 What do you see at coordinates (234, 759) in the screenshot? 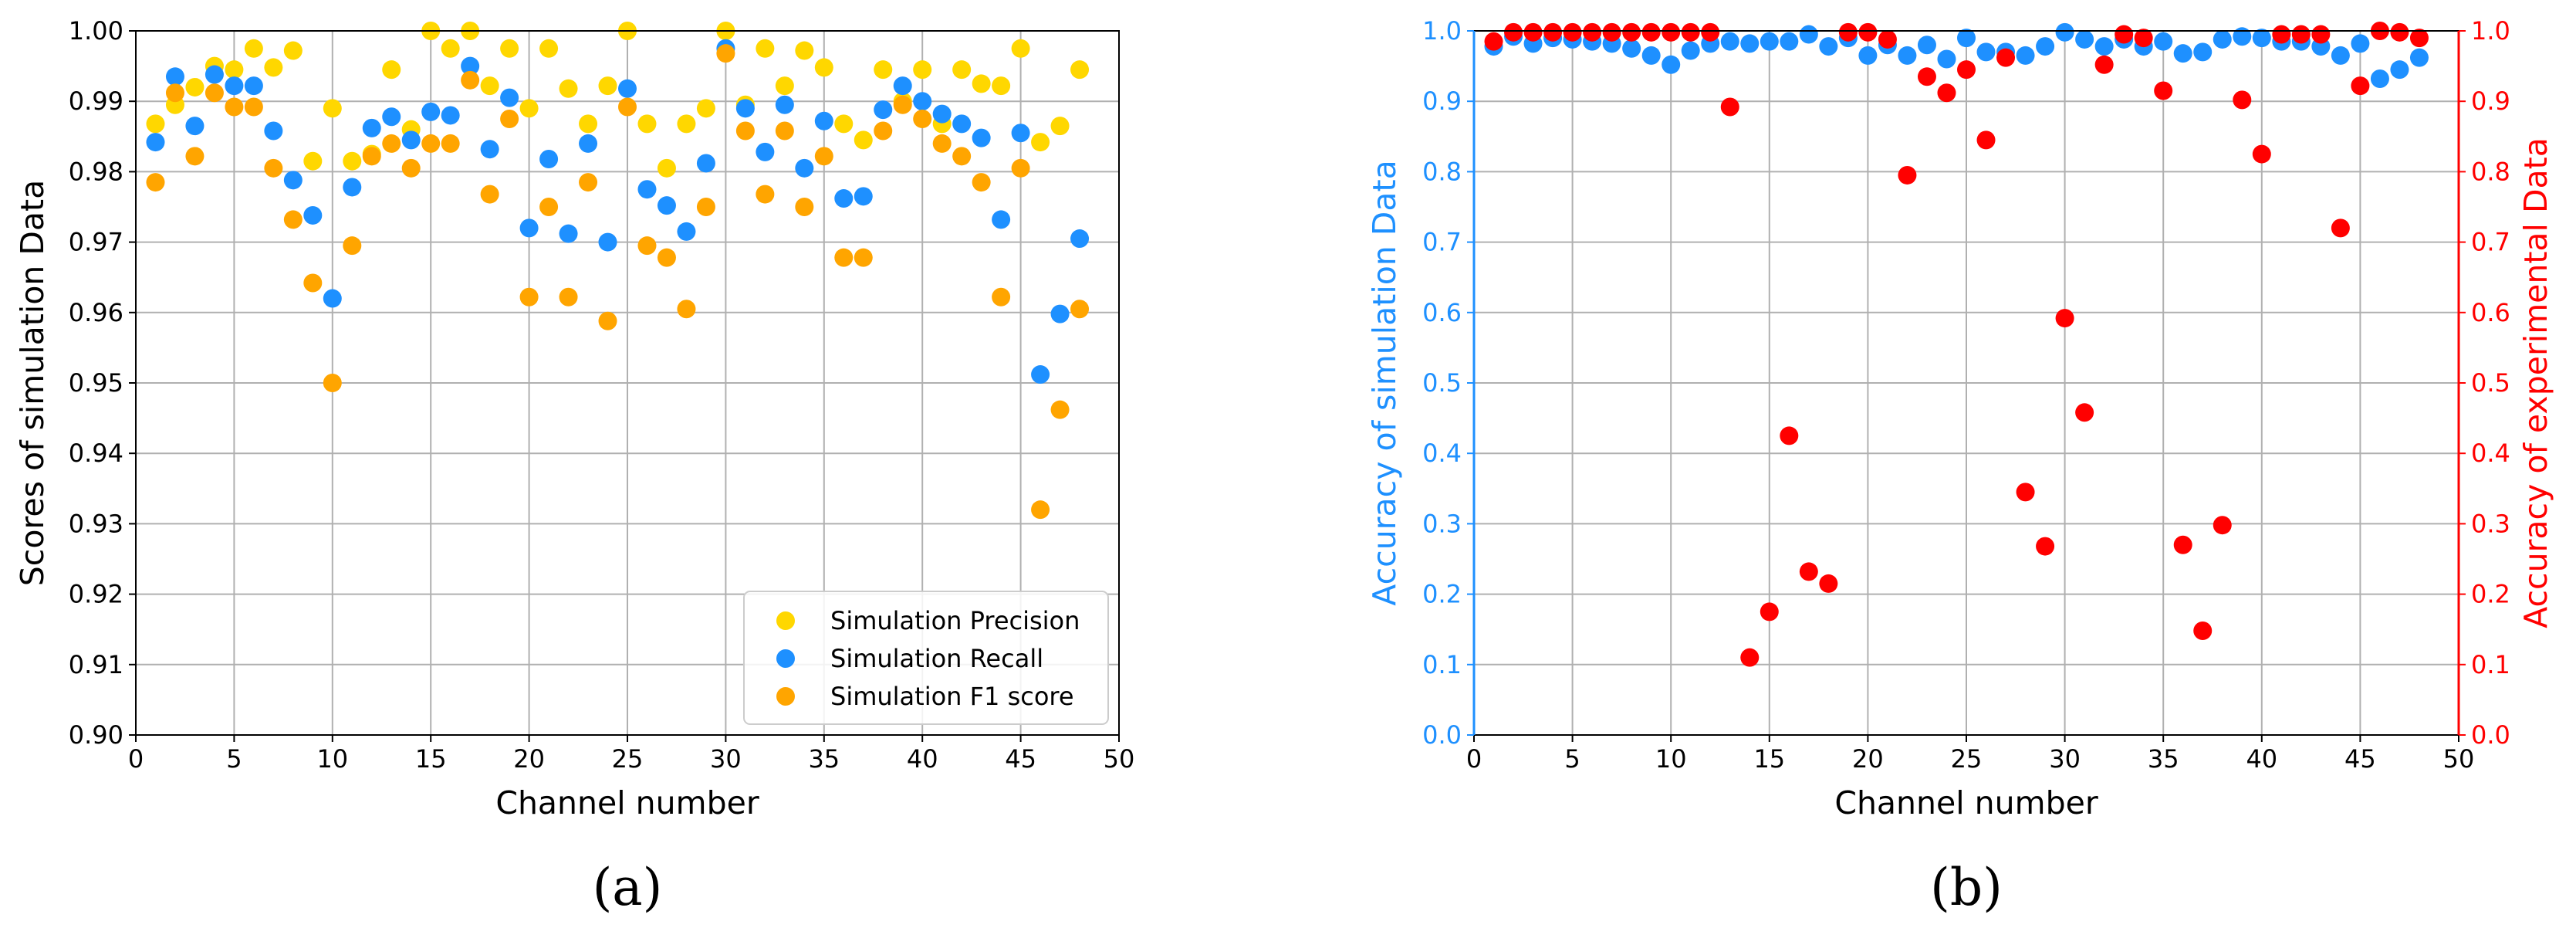
I see `x-tick-label: 5` at bounding box center [234, 759].